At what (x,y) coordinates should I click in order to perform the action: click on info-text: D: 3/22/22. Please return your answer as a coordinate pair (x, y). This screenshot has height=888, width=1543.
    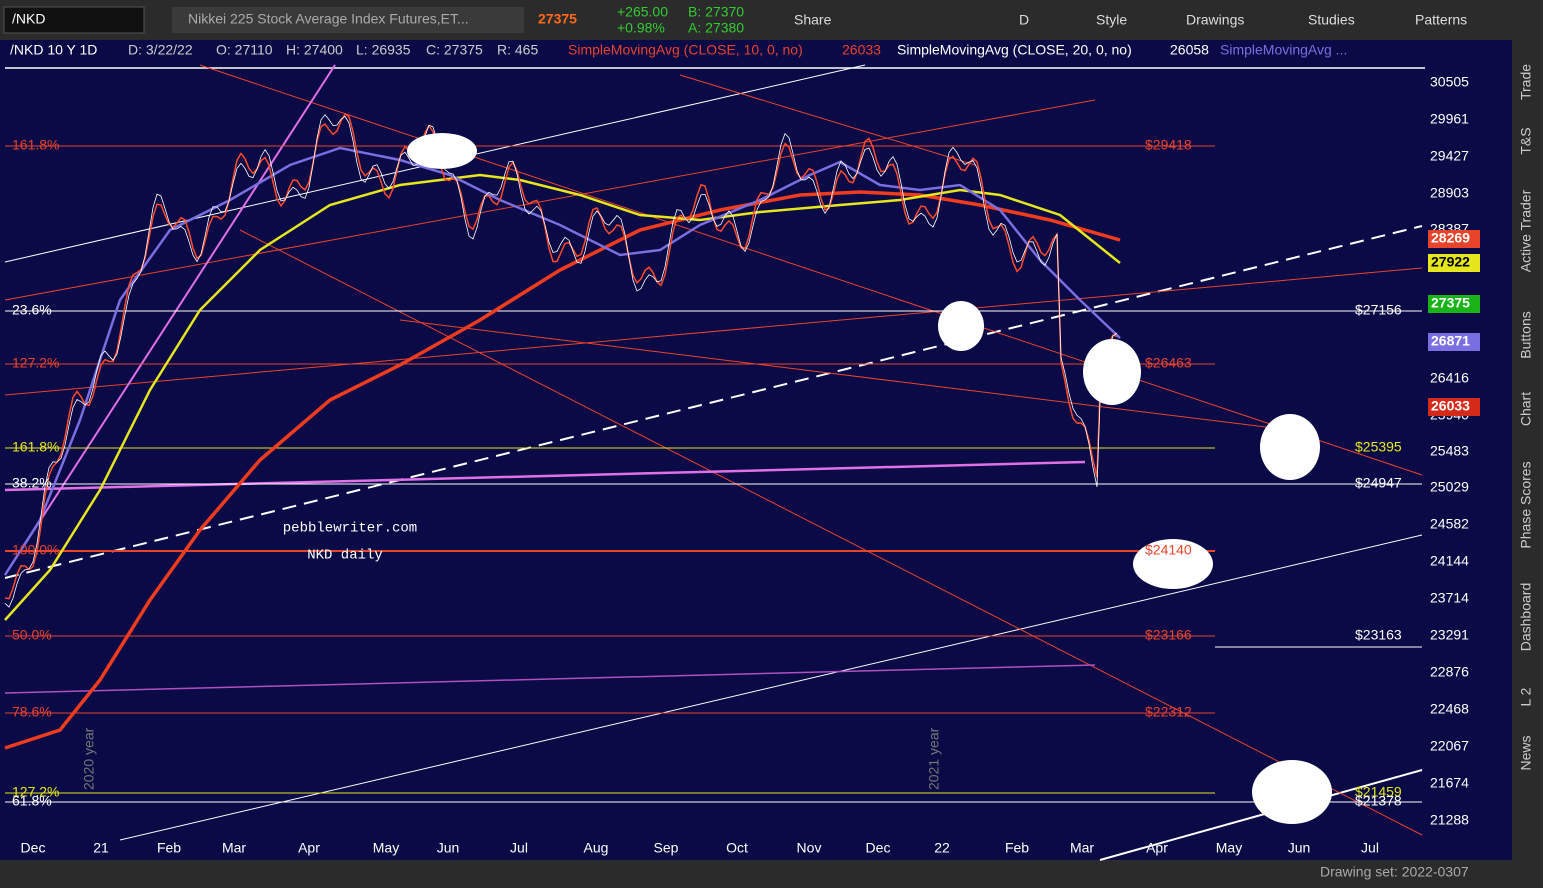
    Looking at the image, I should click on (160, 50).